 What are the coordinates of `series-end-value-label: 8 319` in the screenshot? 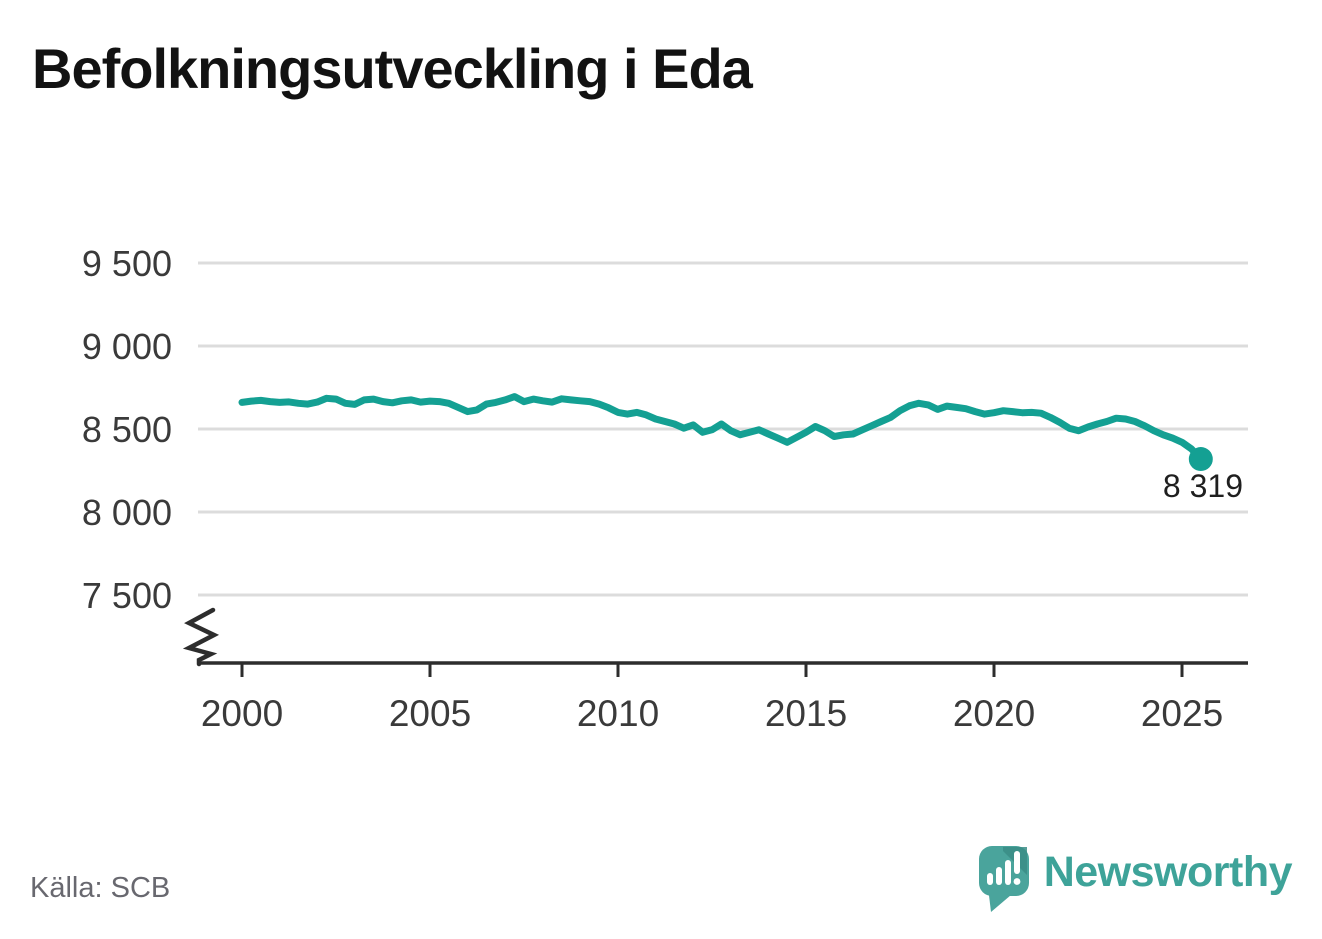 It's located at (1203, 486).